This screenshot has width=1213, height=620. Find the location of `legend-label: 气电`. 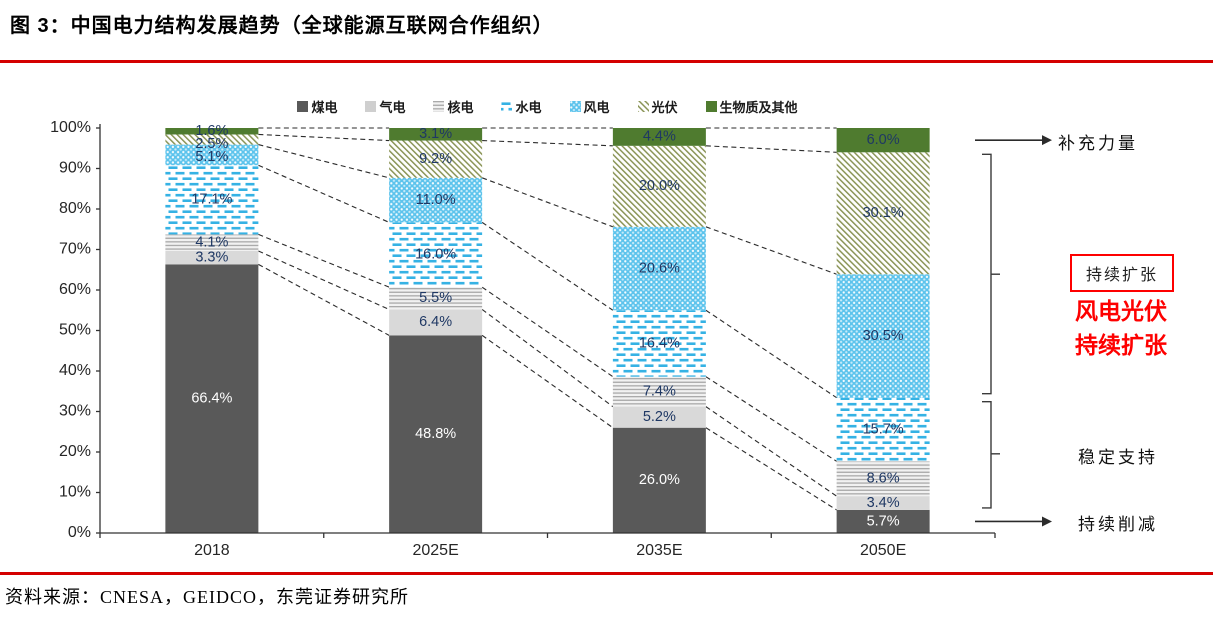

legend-label: 气电 is located at coordinates (392, 107).